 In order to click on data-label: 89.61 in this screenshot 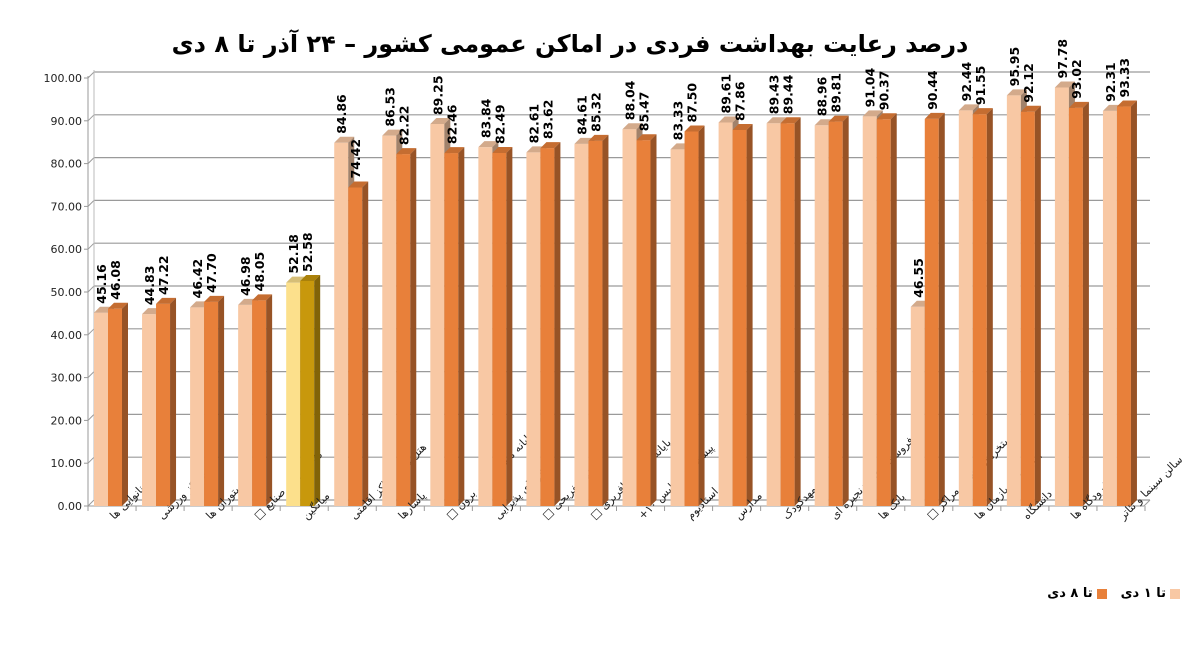, I will do `click(726, 94)`.